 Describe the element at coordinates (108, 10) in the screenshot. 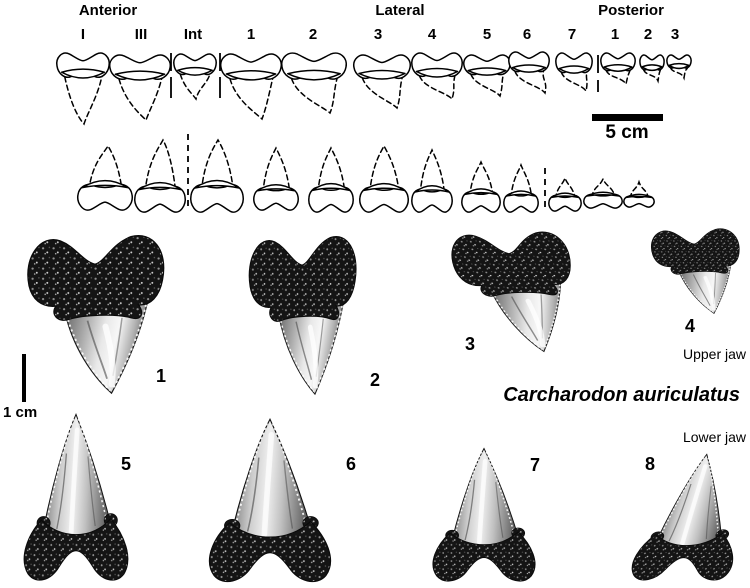

I see `section-label-anterior: Anterior` at that location.